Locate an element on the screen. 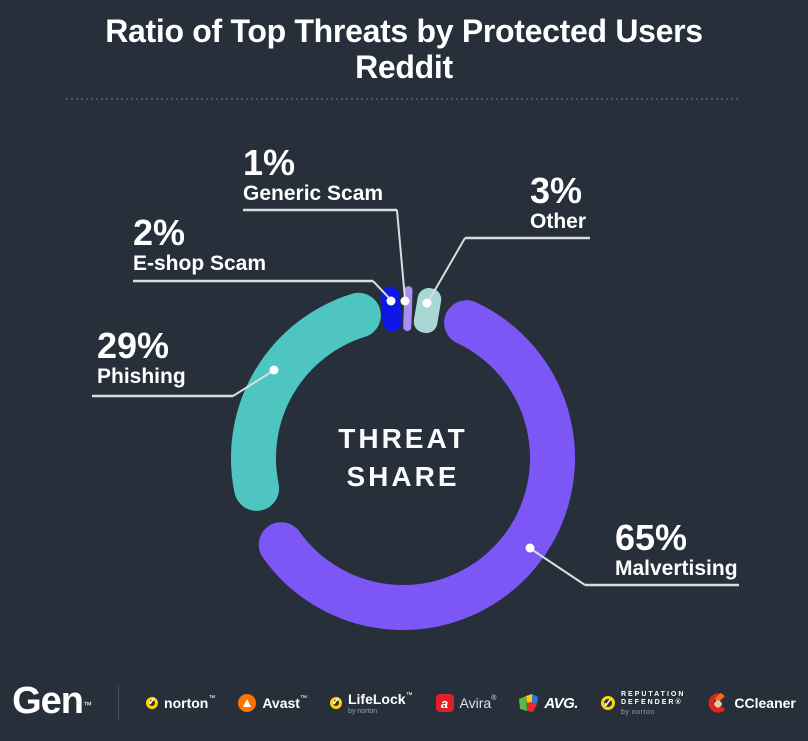 The image size is (808, 741). gen-logo: Gen ™ is located at coordinates (52, 702).